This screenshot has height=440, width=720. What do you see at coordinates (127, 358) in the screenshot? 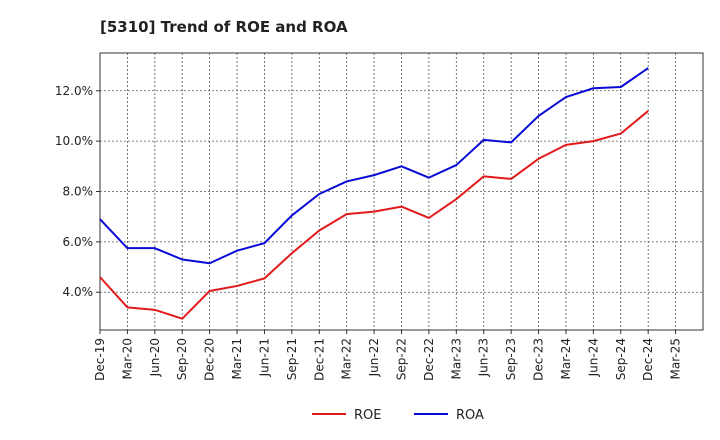
I see `x-tick-label: Mar-20` at bounding box center [127, 358].